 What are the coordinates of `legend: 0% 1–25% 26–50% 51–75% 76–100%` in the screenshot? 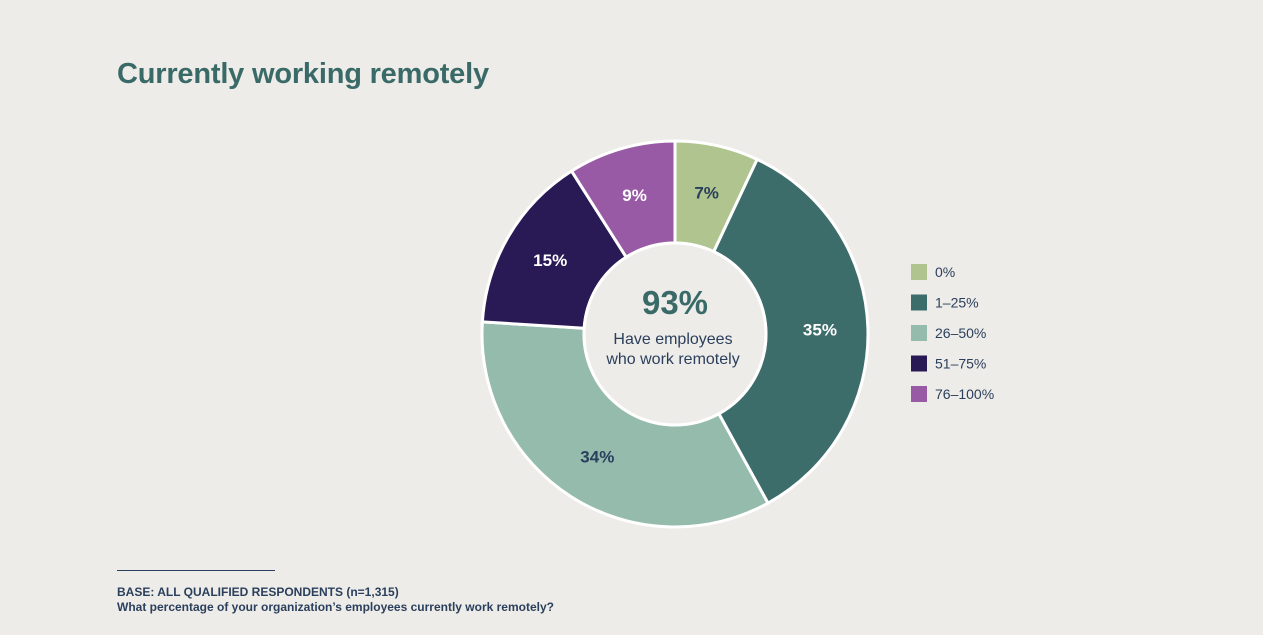 It's located at (952, 333).